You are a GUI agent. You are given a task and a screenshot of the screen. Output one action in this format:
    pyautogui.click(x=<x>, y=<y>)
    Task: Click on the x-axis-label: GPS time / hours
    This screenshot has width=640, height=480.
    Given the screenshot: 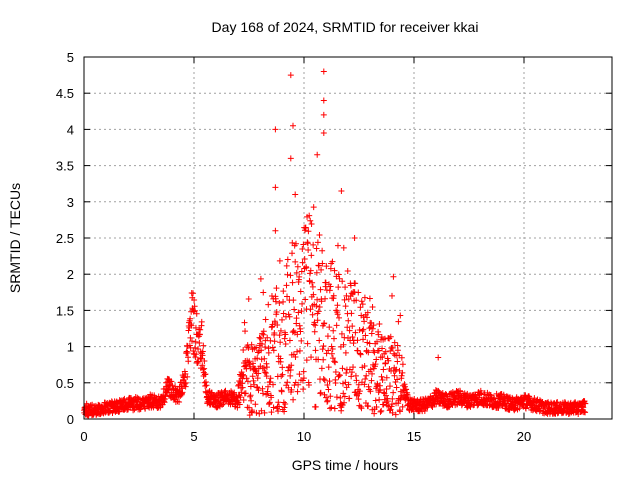 What is the action you would take?
    pyautogui.click(x=345, y=465)
    